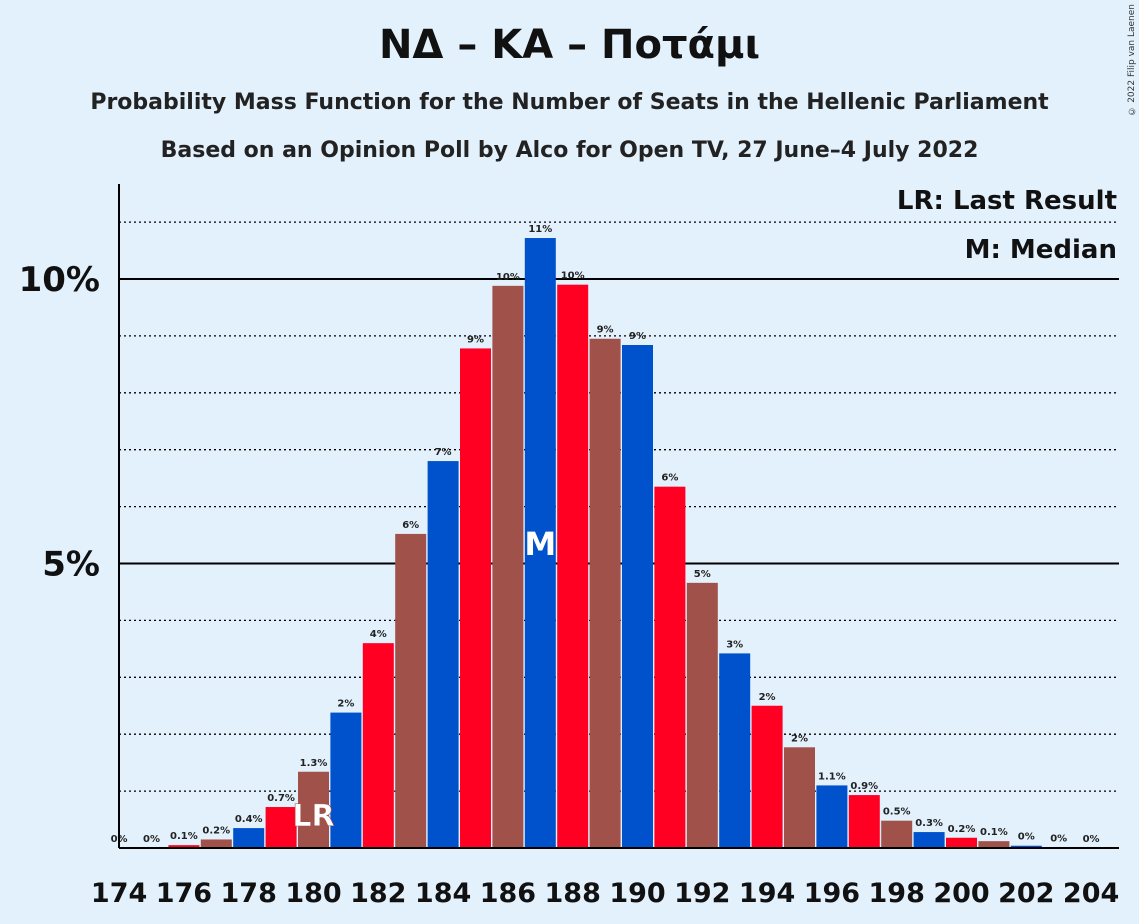 This screenshot has height=924, width=1139. Describe the element at coordinates (1041, 250) in the screenshot. I see `legend-median: M: Median` at that location.